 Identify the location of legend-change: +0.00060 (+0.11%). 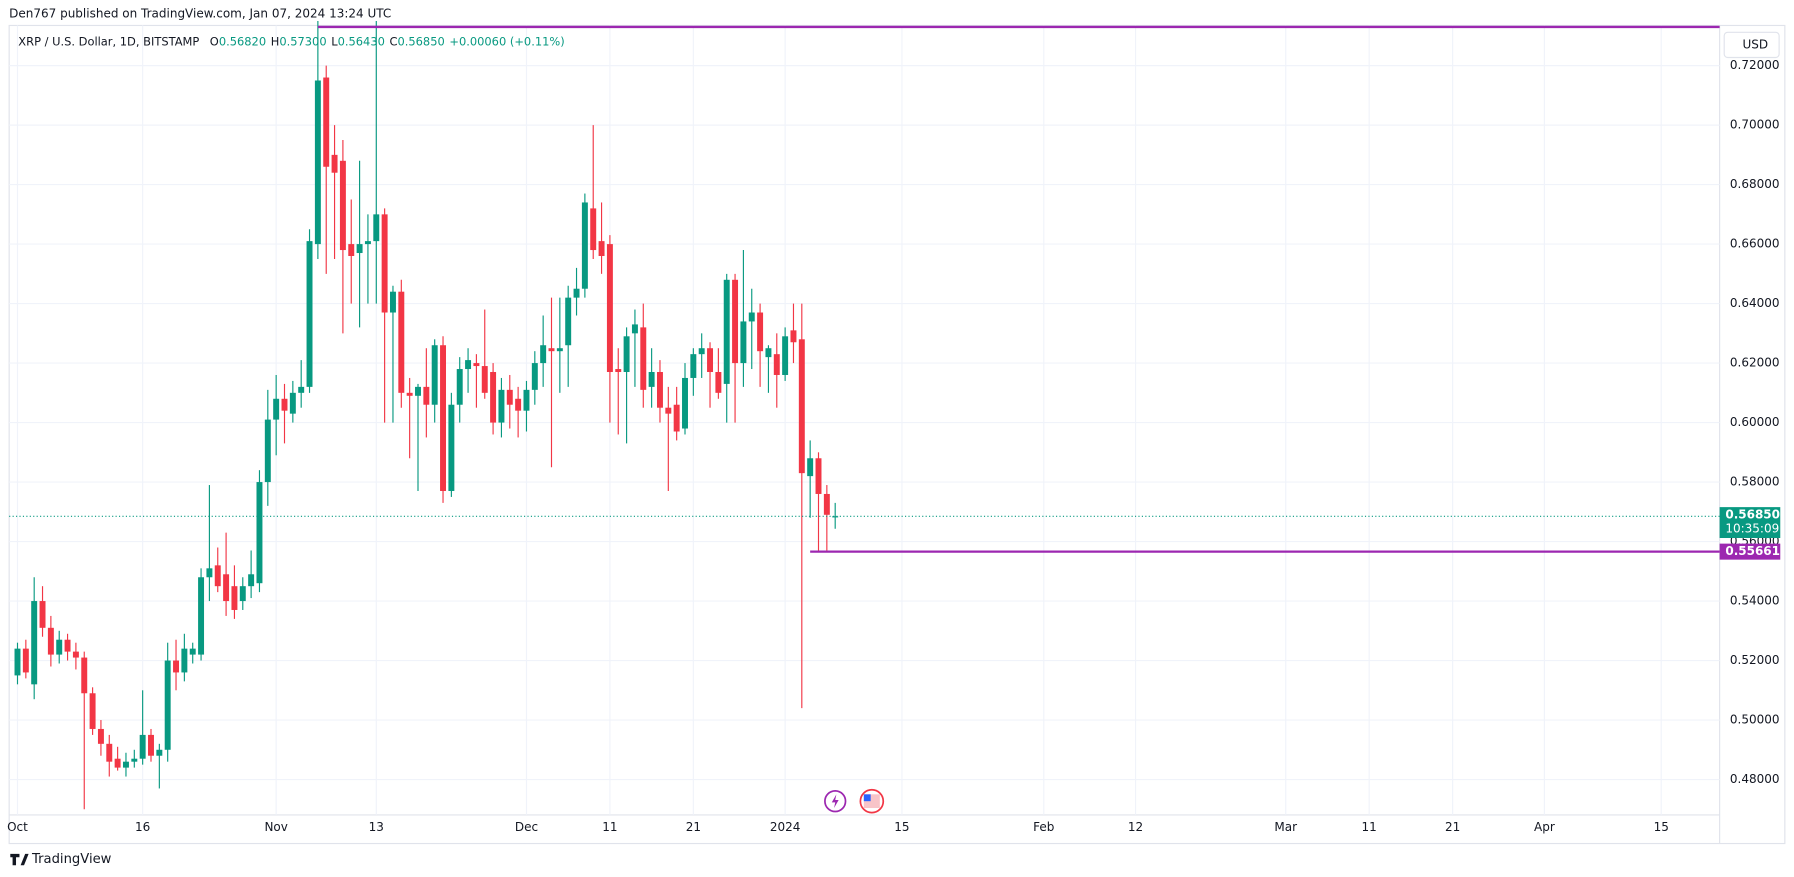
(506, 41).